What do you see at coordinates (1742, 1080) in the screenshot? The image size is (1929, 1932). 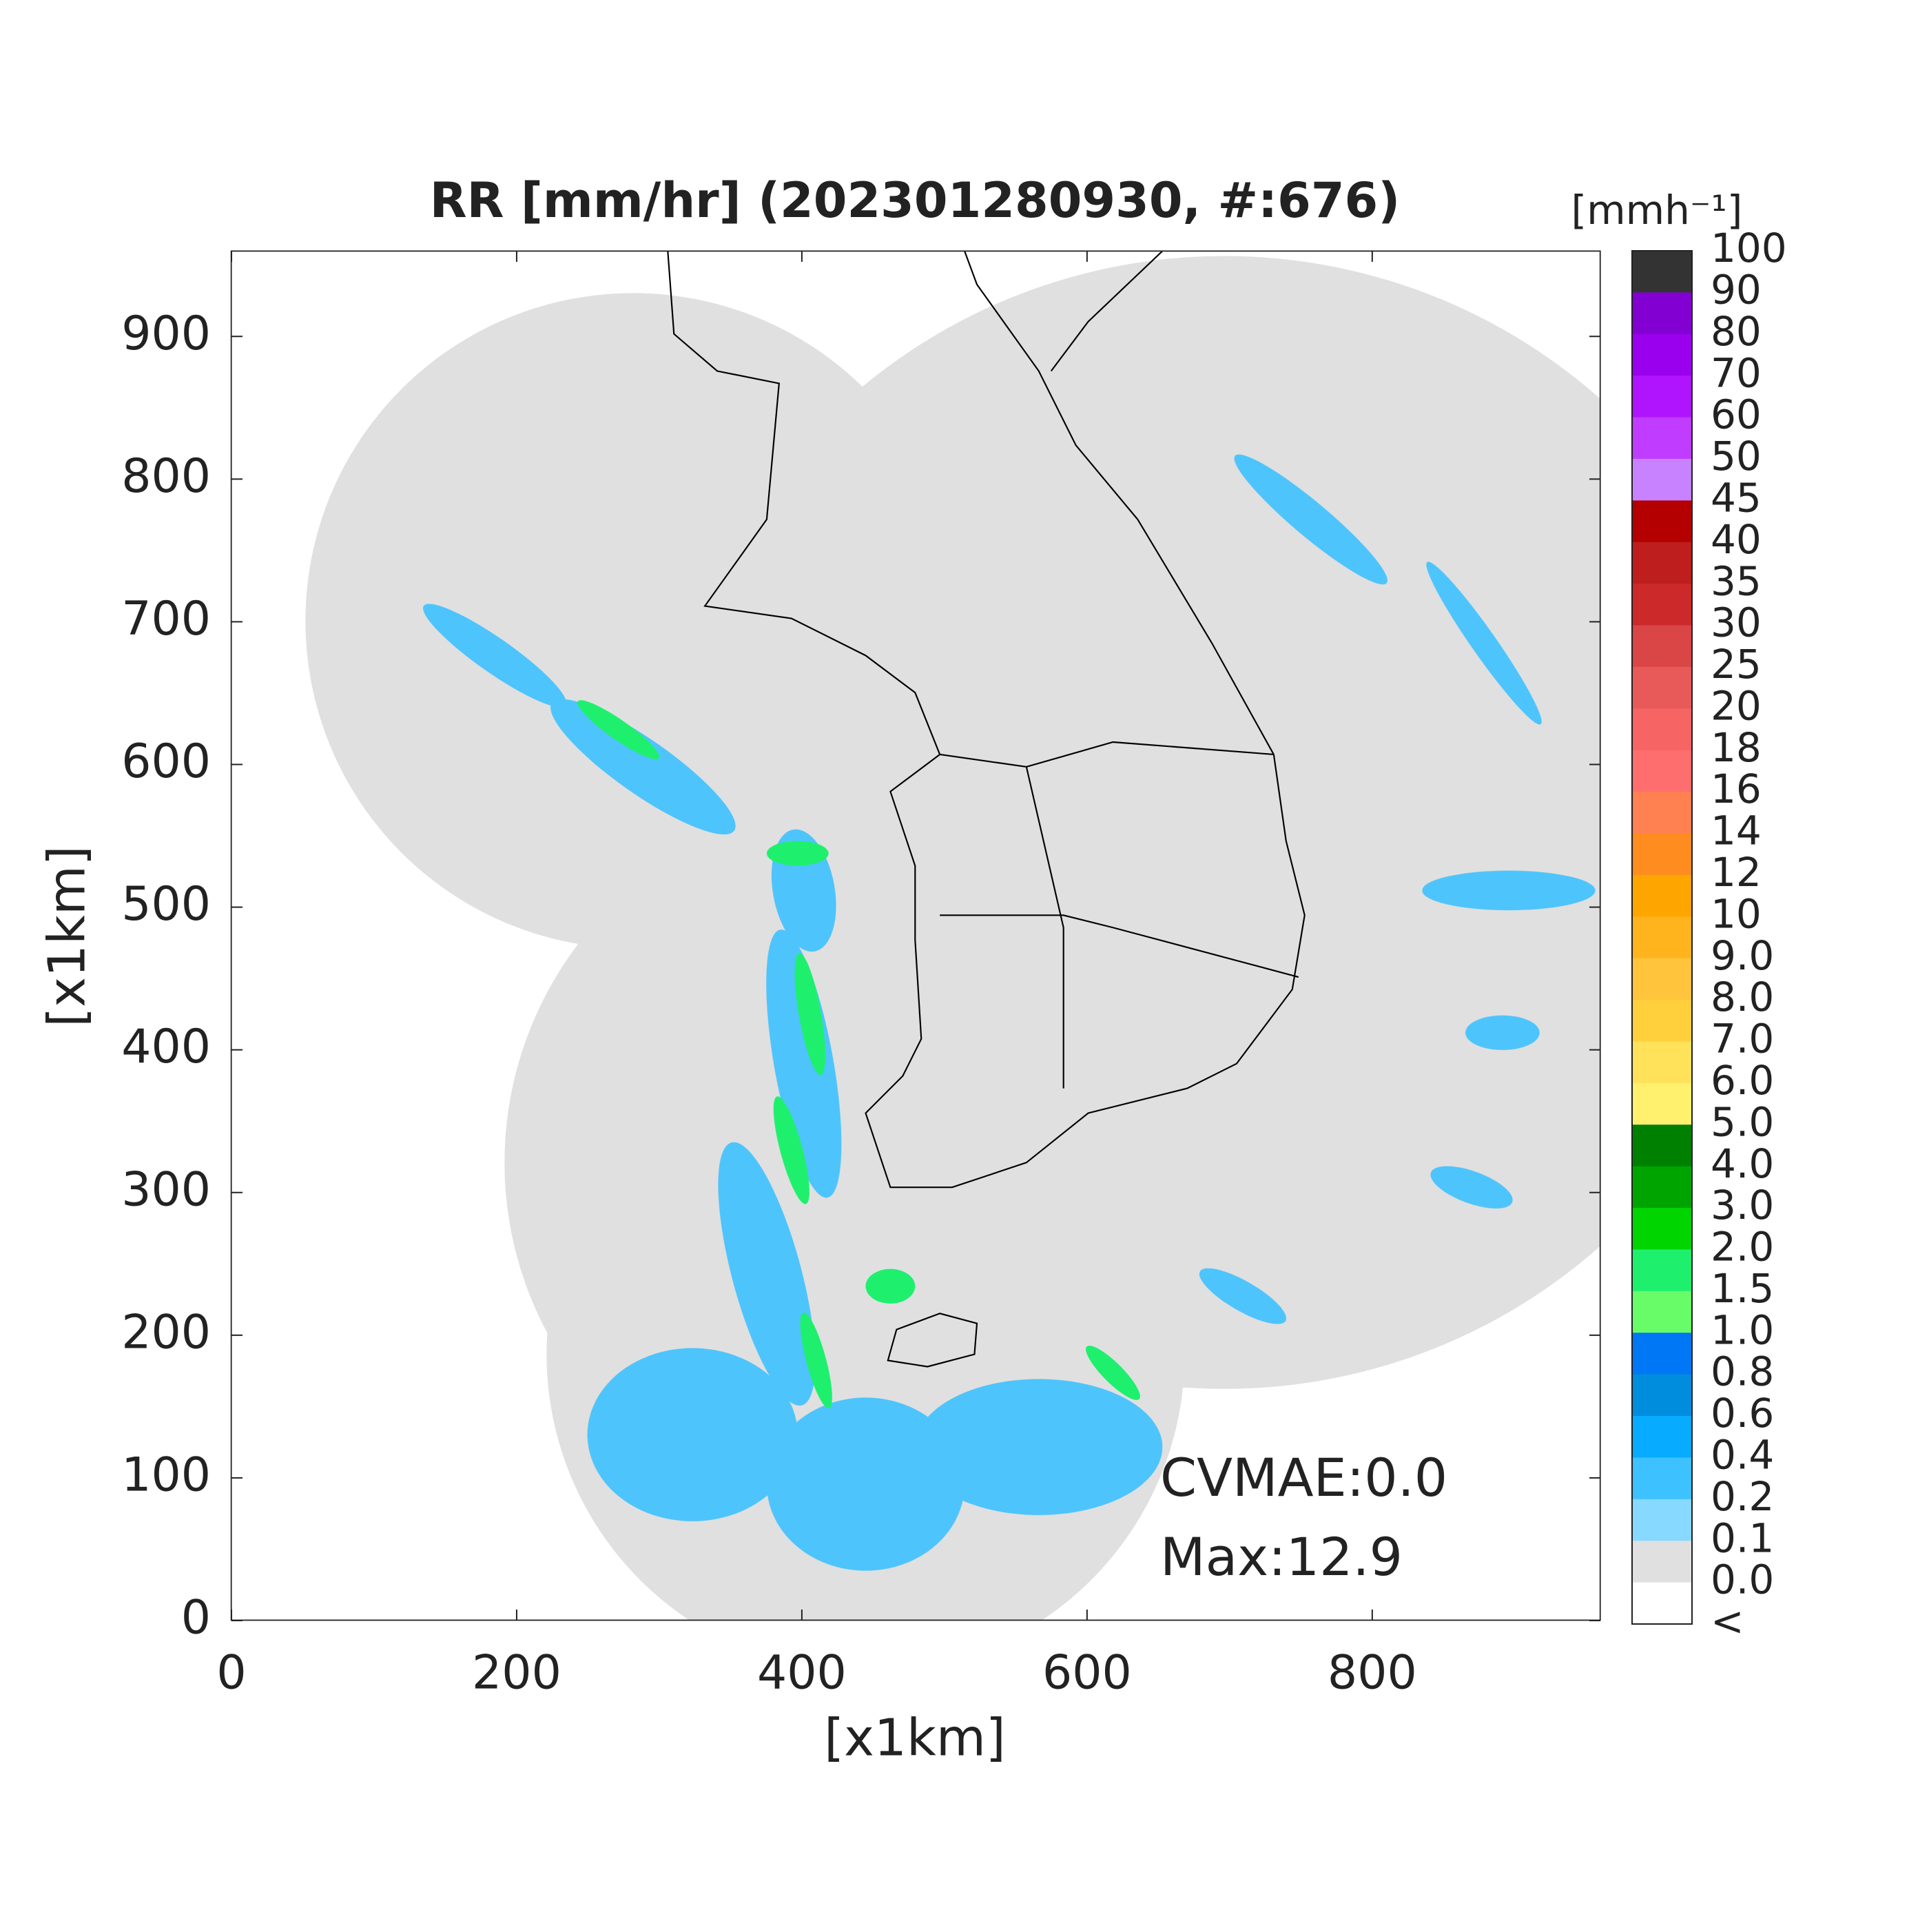 I see `colorbar-label: 6.0` at bounding box center [1742, 1080].